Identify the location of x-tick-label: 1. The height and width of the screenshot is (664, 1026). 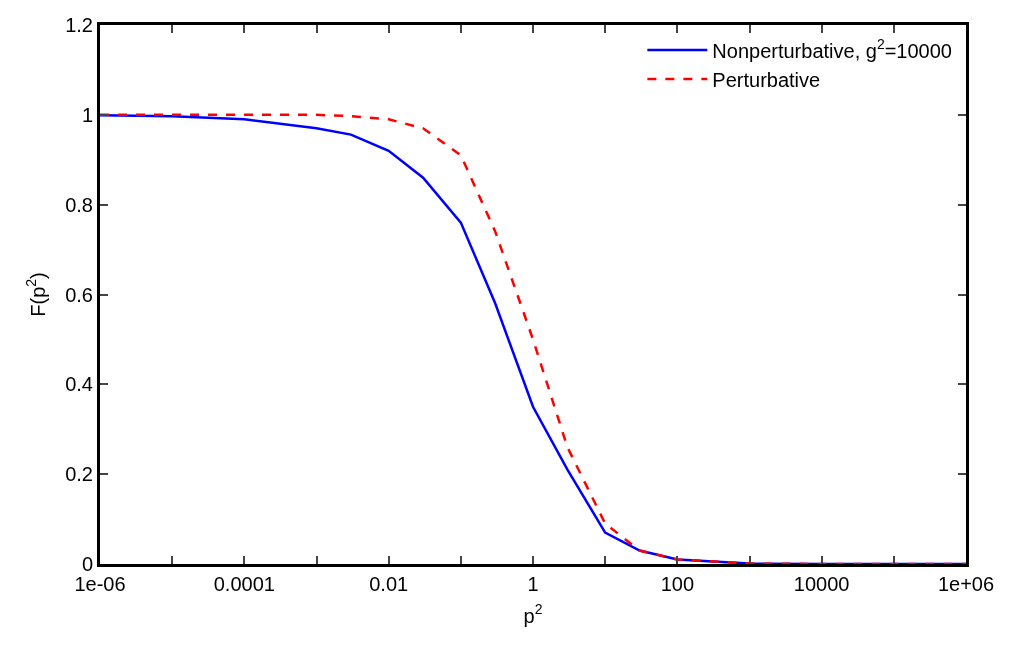
(533, 584).